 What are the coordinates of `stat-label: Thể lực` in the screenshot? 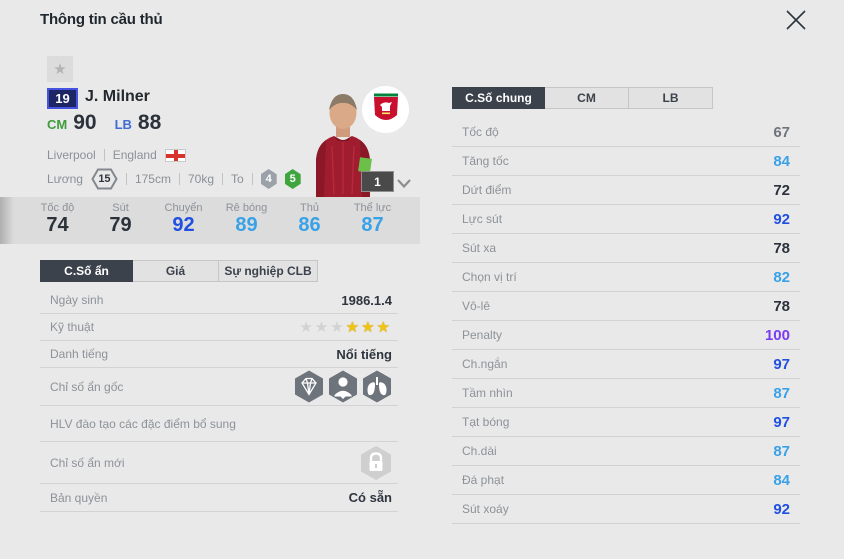 It's located at (372, 208).